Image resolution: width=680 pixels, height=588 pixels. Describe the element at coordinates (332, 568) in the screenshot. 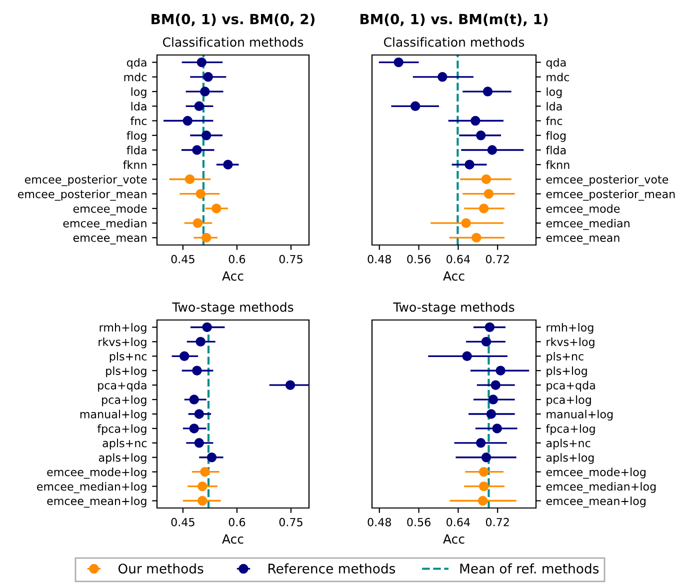

I see `legend-label: Reference methods` at that location.